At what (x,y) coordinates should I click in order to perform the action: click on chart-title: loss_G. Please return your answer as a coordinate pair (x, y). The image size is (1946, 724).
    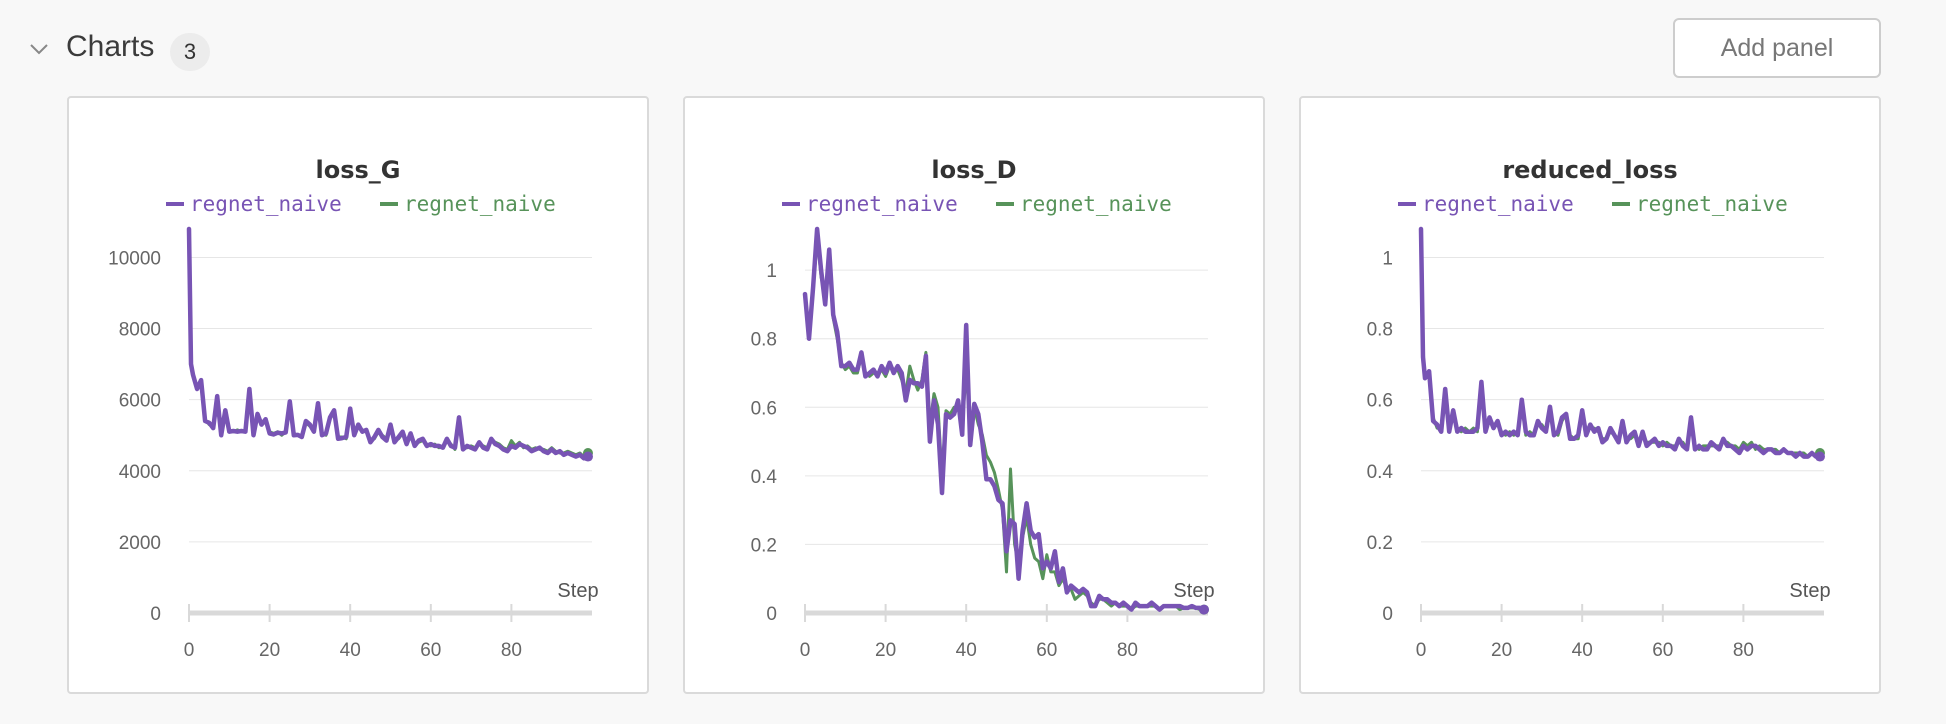
    Looking at the image, I should click on (358, 170).